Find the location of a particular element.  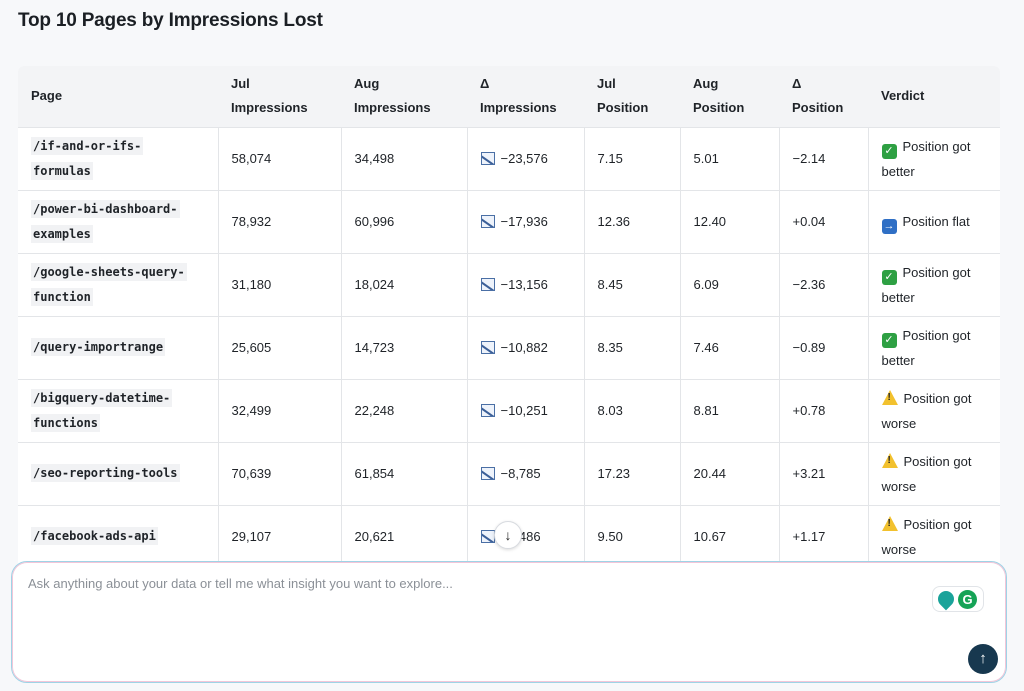

page-path-cont: function is located at coordinates (62, 296).